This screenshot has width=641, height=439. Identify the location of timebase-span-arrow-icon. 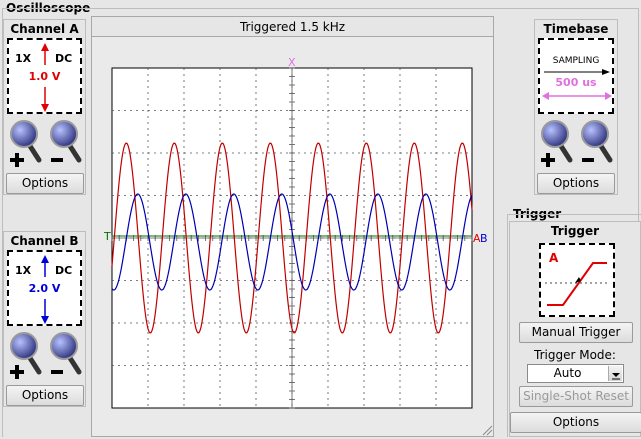
(577, 96).